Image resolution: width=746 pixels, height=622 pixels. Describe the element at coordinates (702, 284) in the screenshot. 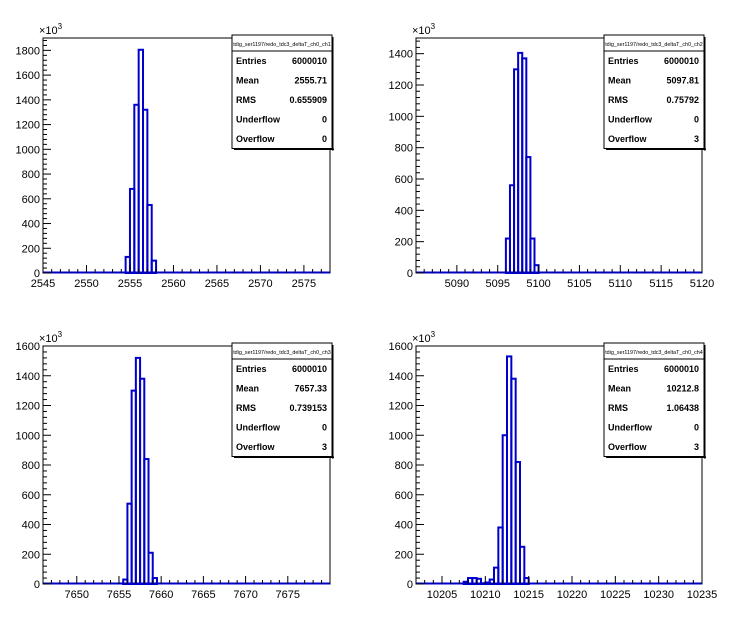

I see `x-tick-label: 5120` at that location.